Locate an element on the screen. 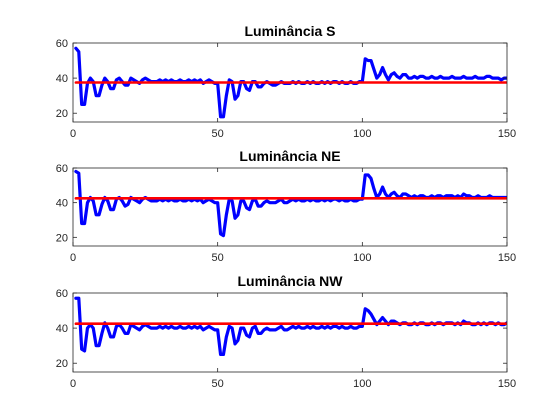 The height and width of the screenshot is (420, 560). subplot-title: Luminância NE is located at coordinates (289, 156).